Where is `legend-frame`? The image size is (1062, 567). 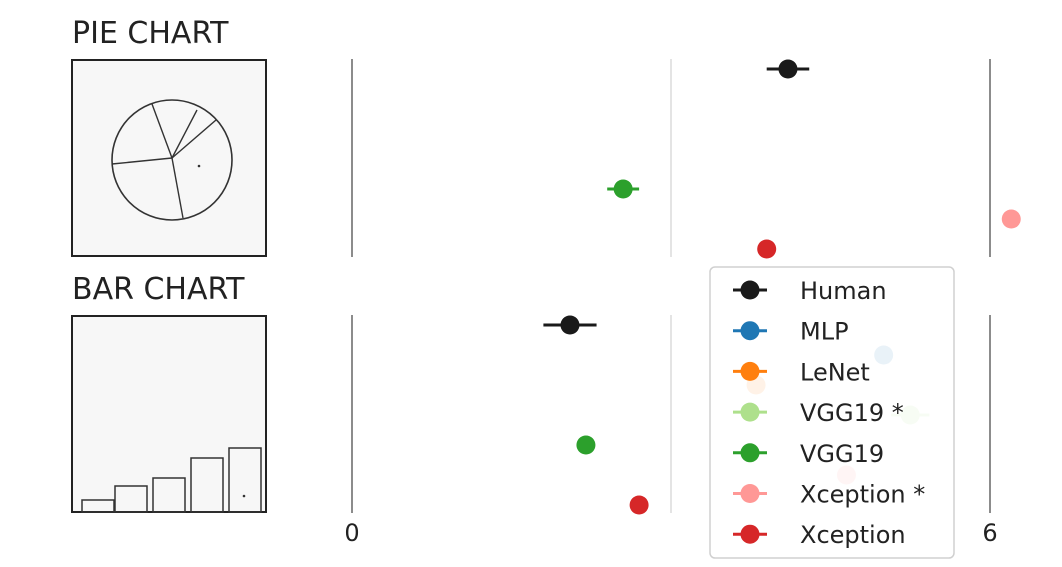 legend-frame is located at coordinates (832, 412).